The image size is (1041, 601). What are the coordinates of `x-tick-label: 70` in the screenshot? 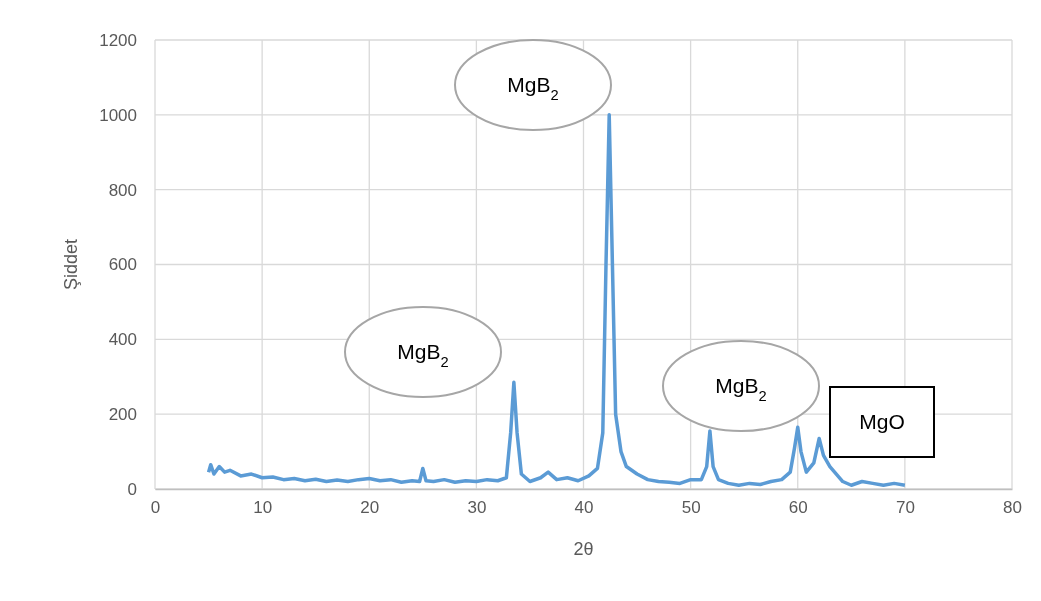 It's located at (905, 508).